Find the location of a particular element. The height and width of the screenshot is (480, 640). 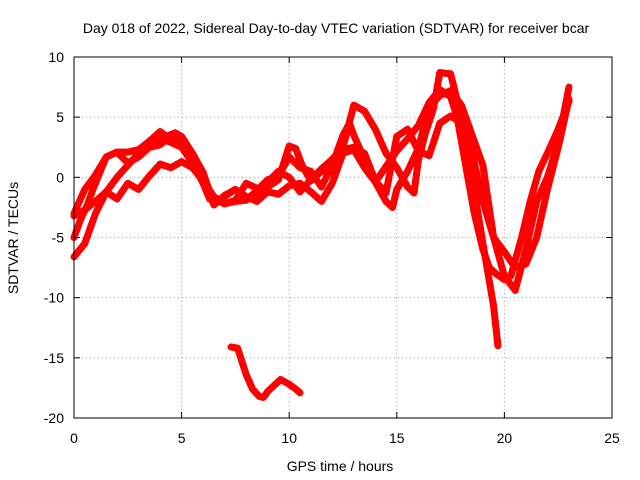

x-tick-label: 10 is located at coordinates (289, 438).